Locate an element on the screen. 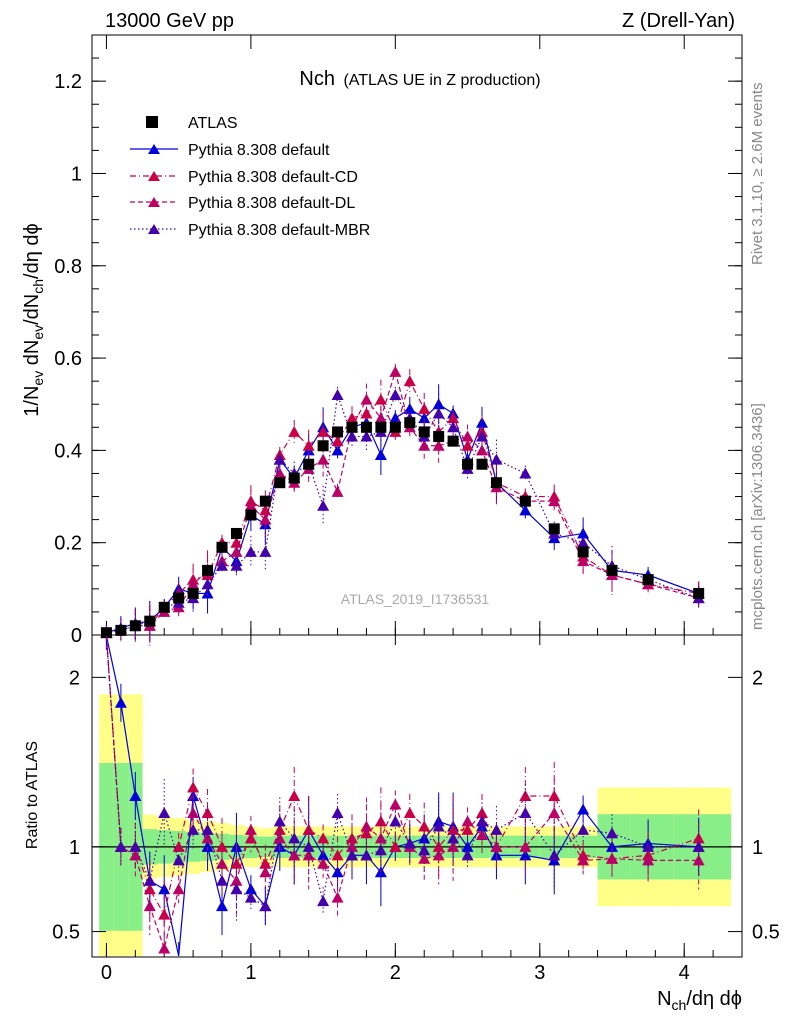 This screenshot has height=1024, width=786. x-tick-label: 3 is located at coordinates (539, 973).